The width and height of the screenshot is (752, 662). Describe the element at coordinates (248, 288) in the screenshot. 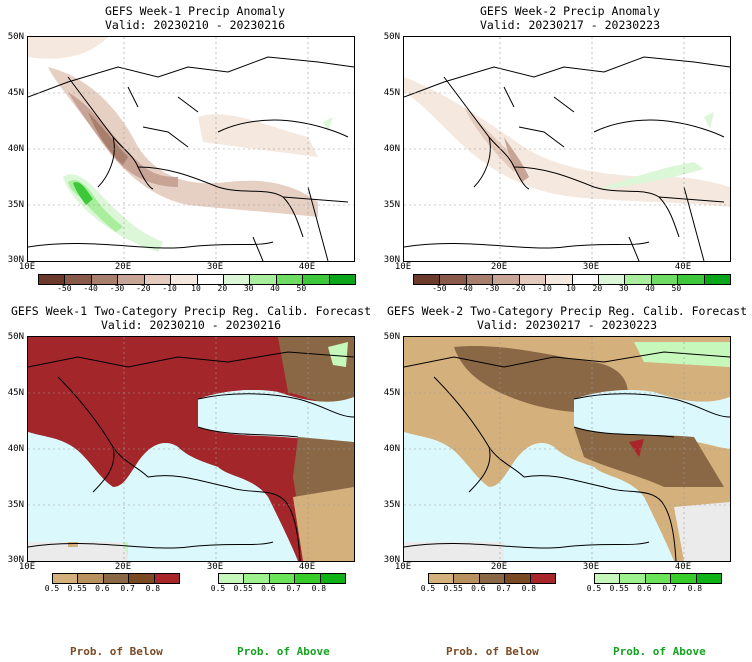

I see `colorbar-tick-label: 30` at that location.